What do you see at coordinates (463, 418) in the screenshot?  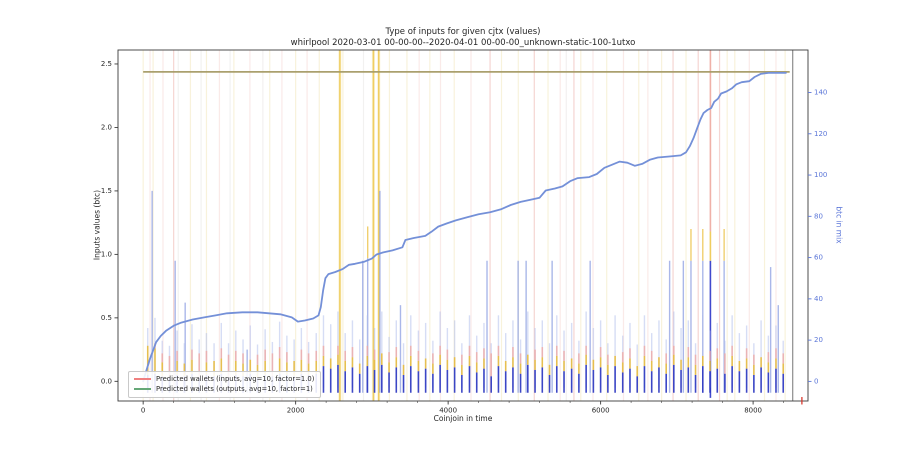 I see `x-axis-label: Coinjoin in time` at bounding box center [463, 418].